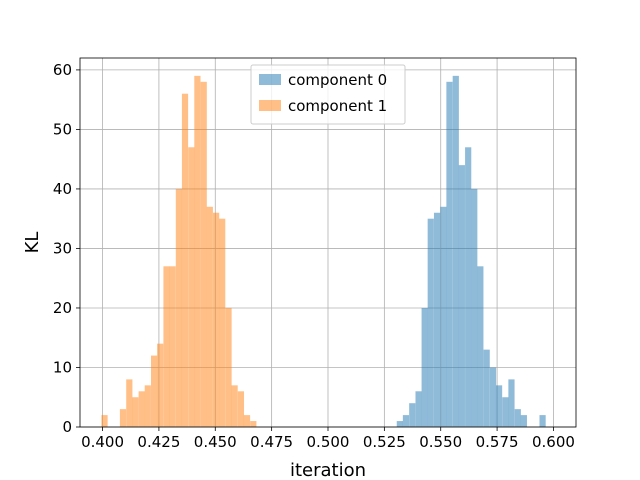 The image size is (640, 480). Describe the element at coordinates (440, 442) in the screenshot. I see `x-tick-label: 0.550` at that location.